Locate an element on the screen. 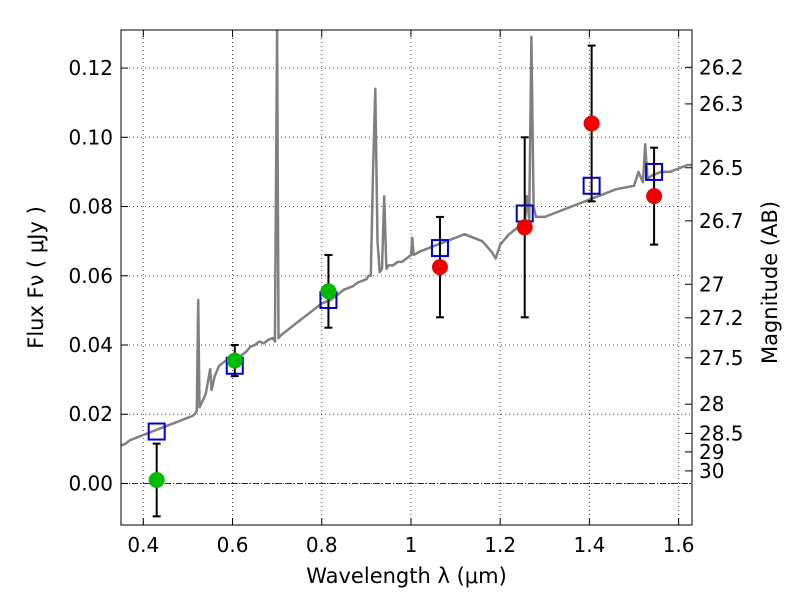  y-tick-label: 0.06 is located at coordinates (90, 276).